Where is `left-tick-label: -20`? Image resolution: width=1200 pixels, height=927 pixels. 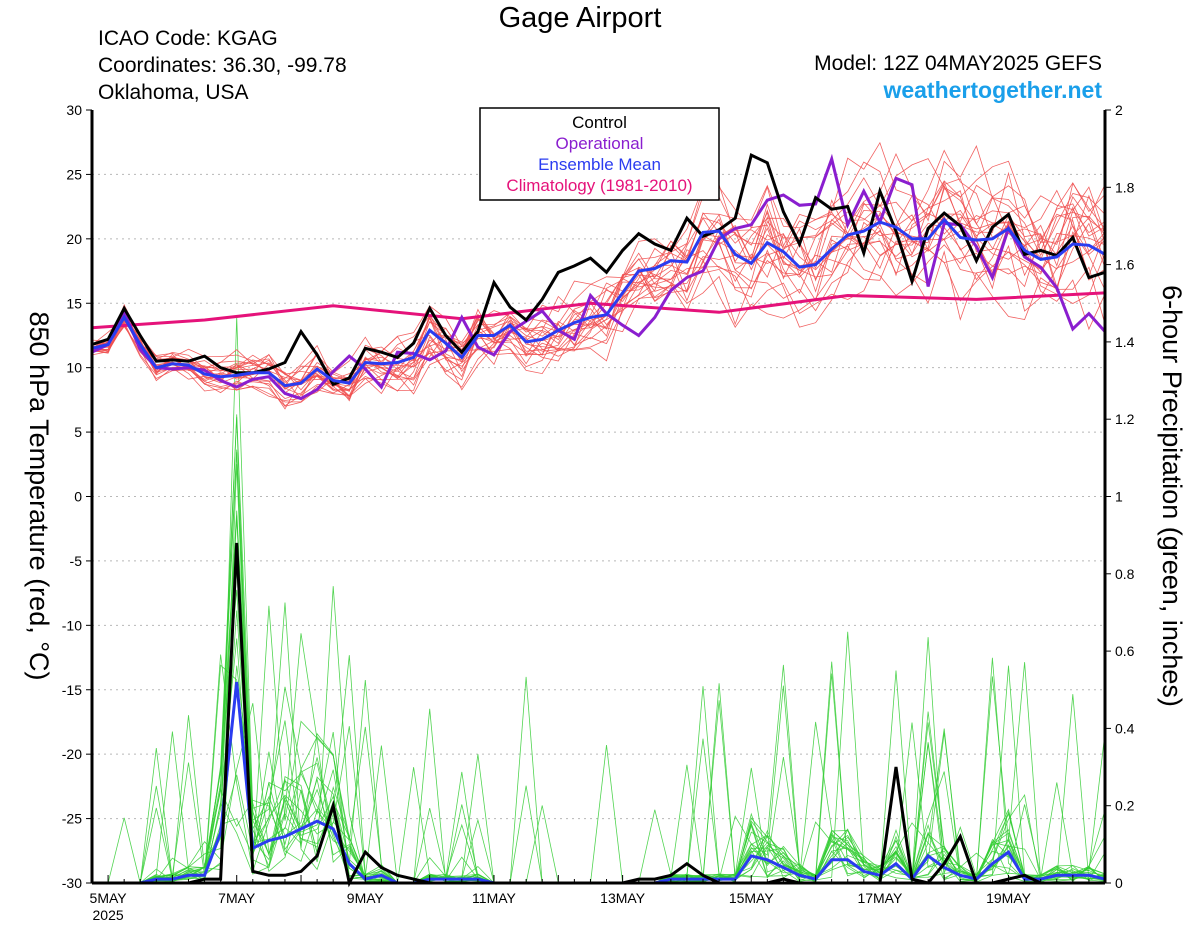
left-tick-label: -20 is located at coordinates (72, 754).